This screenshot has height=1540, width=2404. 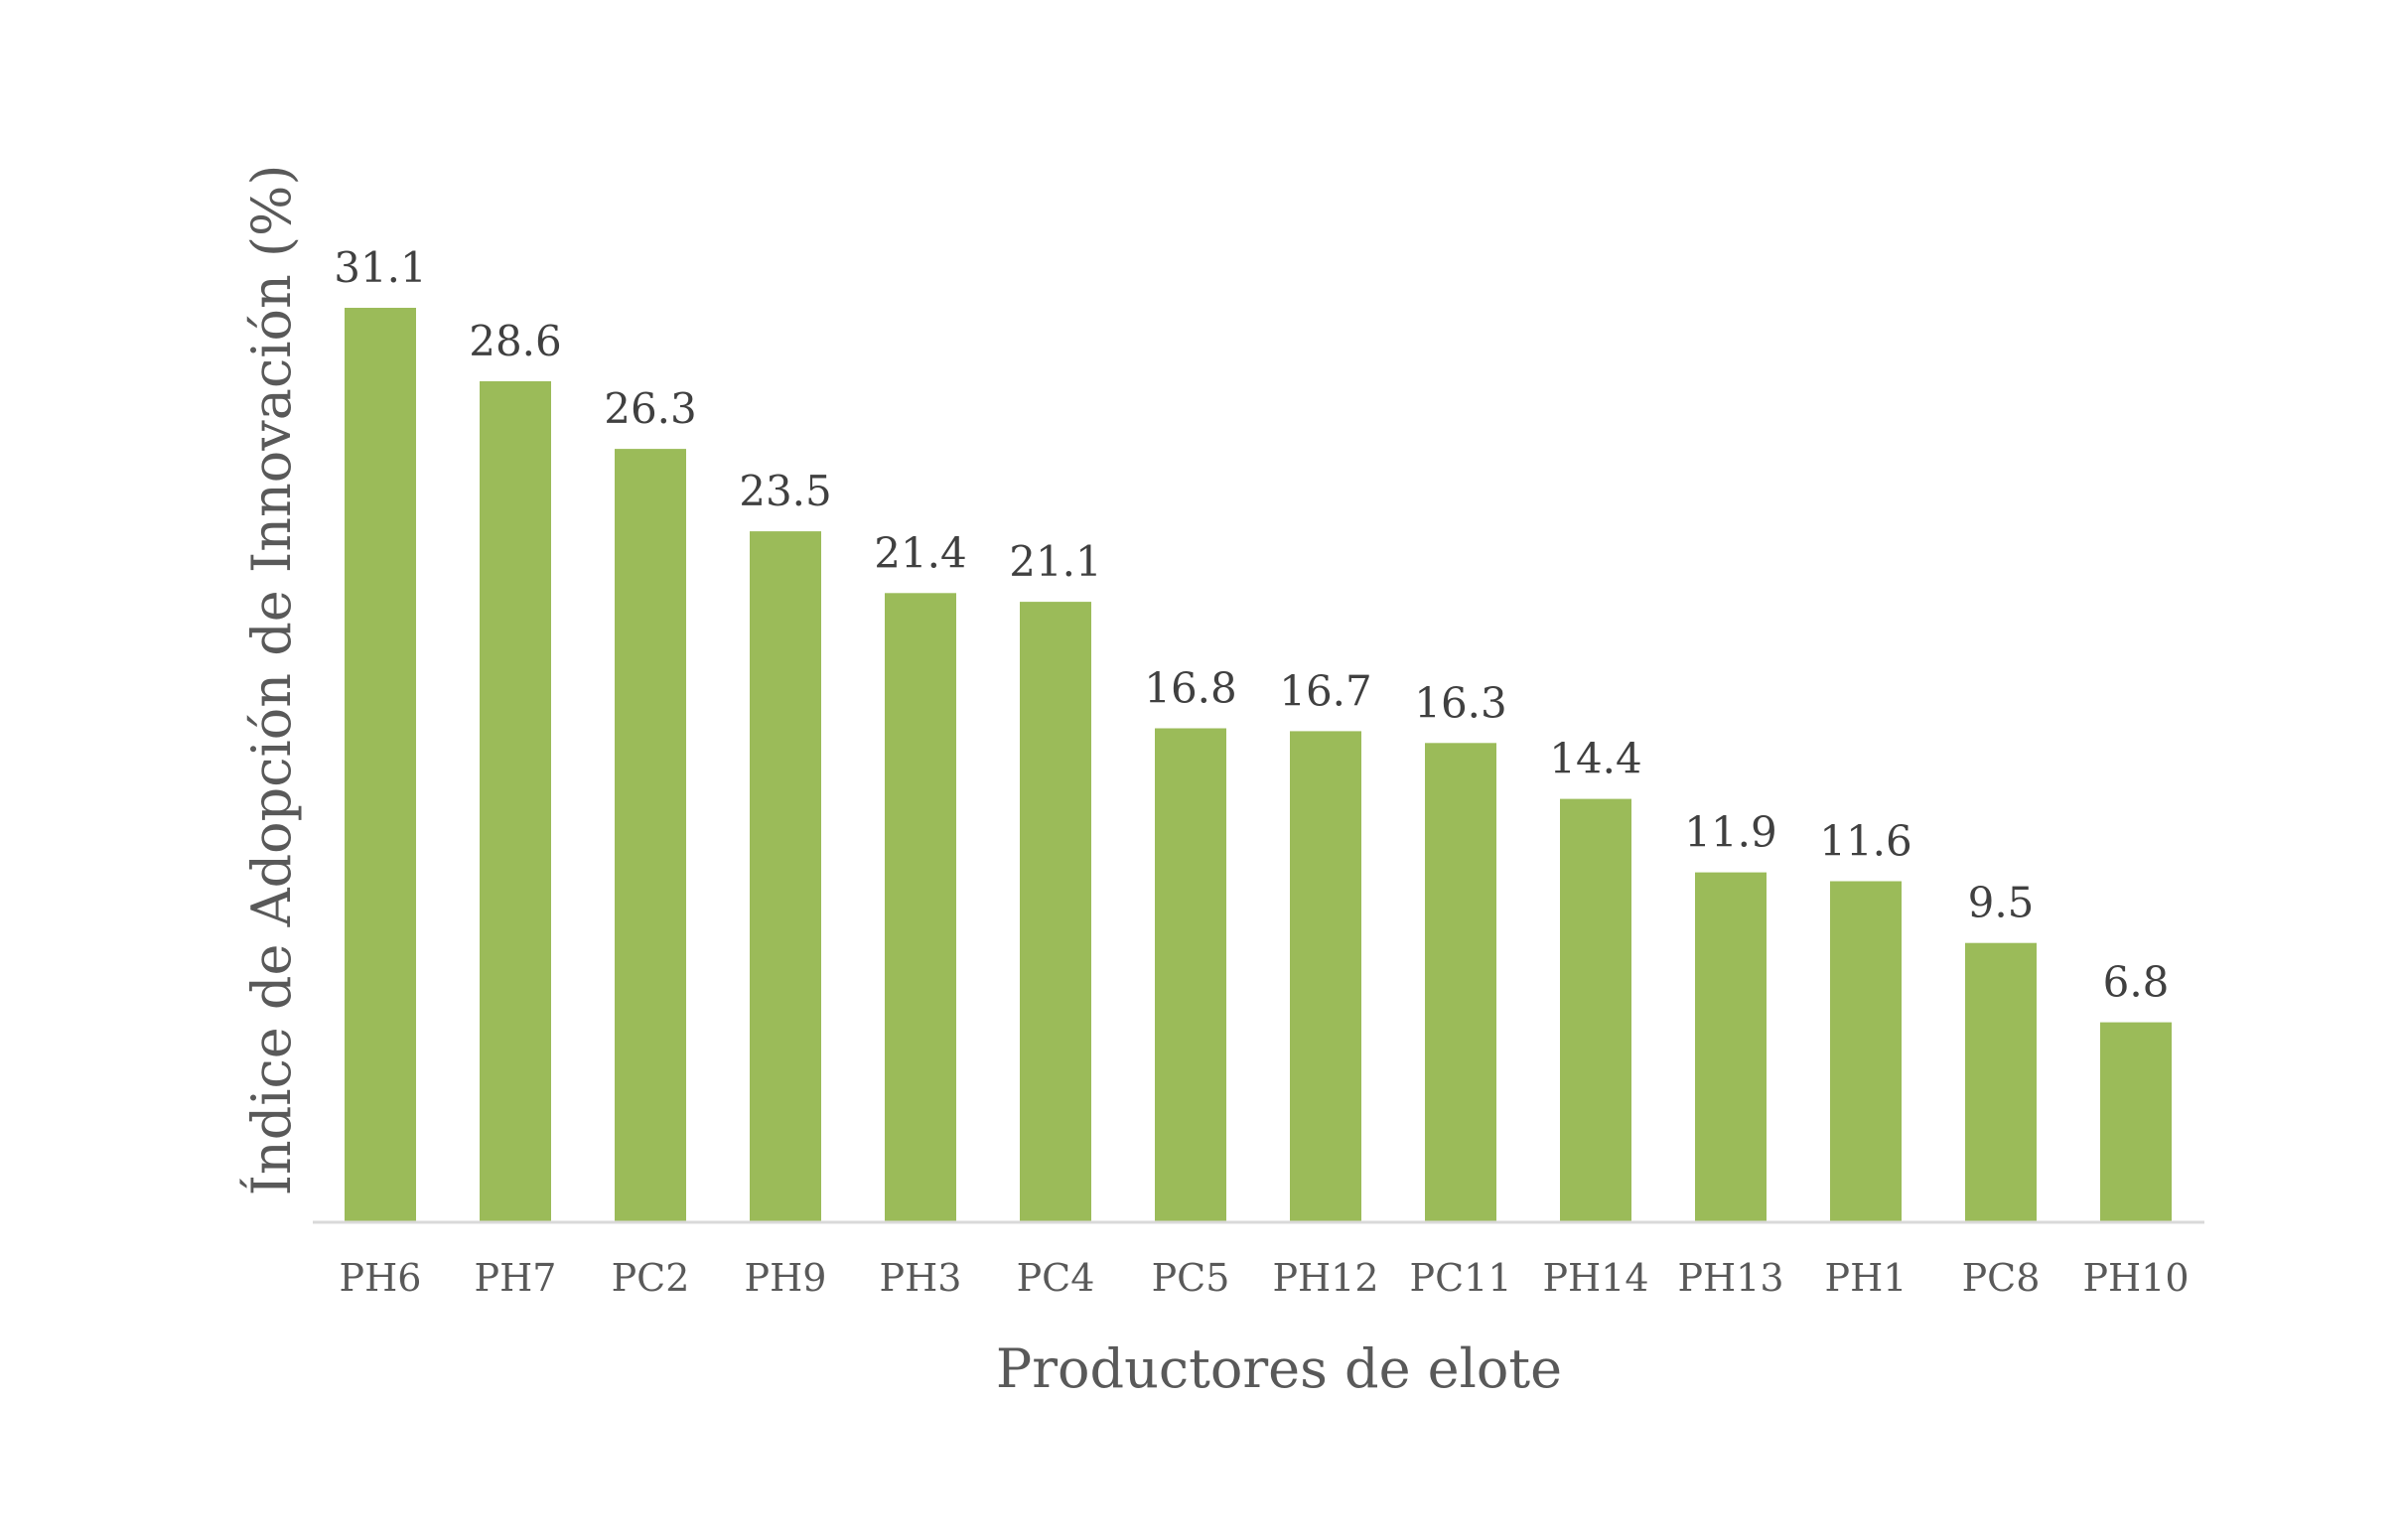 I want to click on bar-ph10, so click(x=2136, y=1122).